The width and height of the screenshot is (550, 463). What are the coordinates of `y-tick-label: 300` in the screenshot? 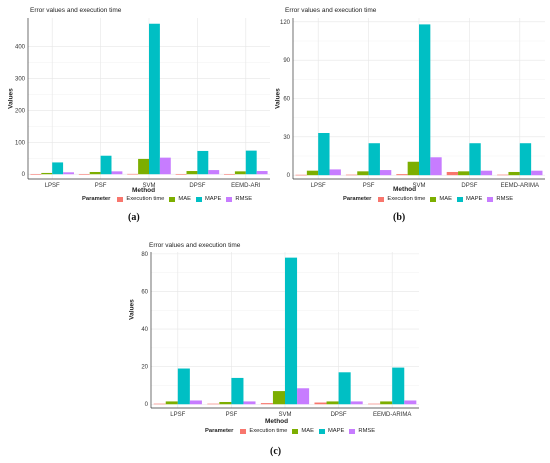 It's located at (20, 80).